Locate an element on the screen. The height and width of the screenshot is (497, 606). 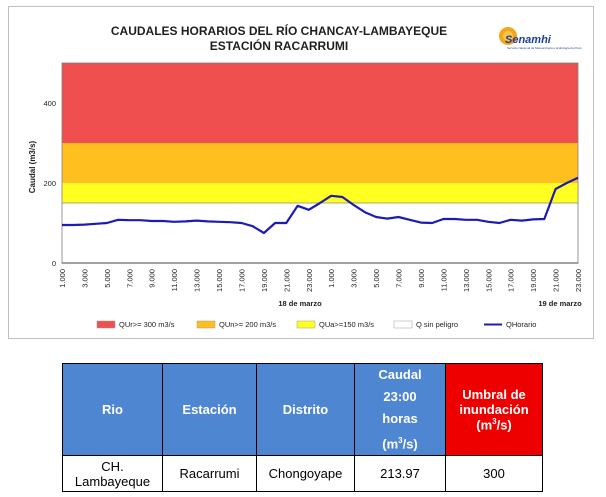
legend-label: QUa>=150 m3/s is located at coordinates (346, 324).